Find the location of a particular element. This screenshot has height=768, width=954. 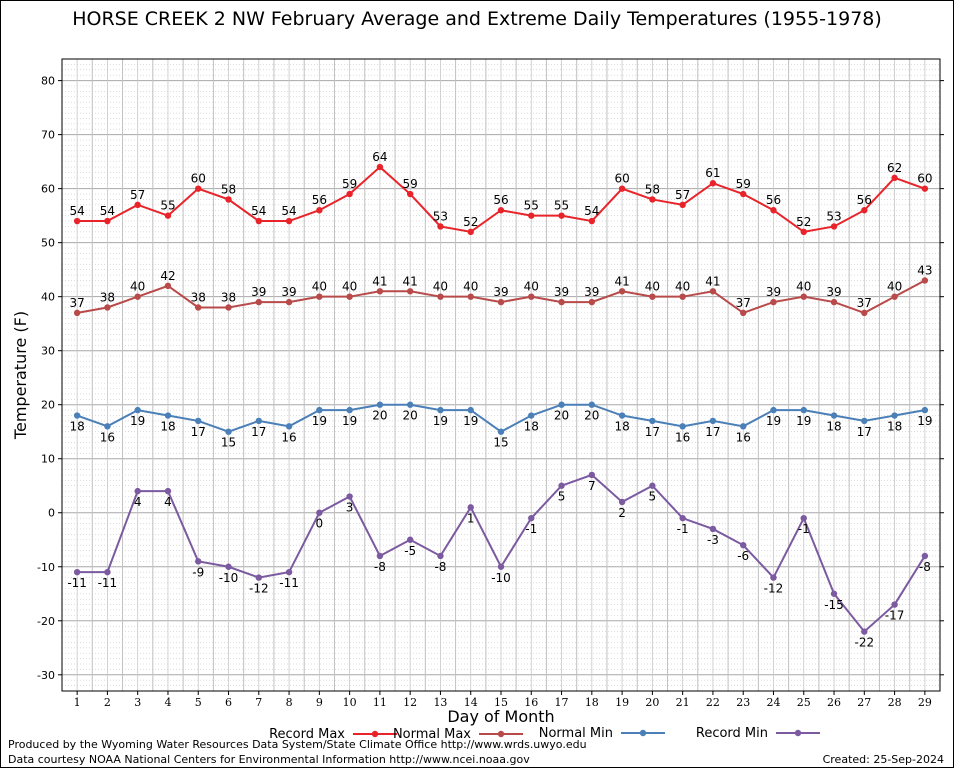

data-label: 61 is located at coordinates (712, 173).